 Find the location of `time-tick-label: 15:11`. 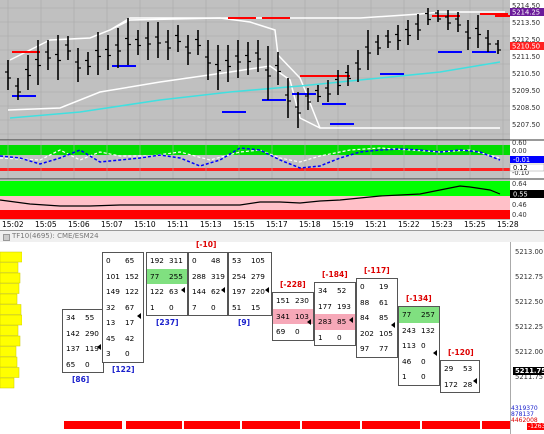

time-tick-label: 15:11 is located at coordinates (178, 224).